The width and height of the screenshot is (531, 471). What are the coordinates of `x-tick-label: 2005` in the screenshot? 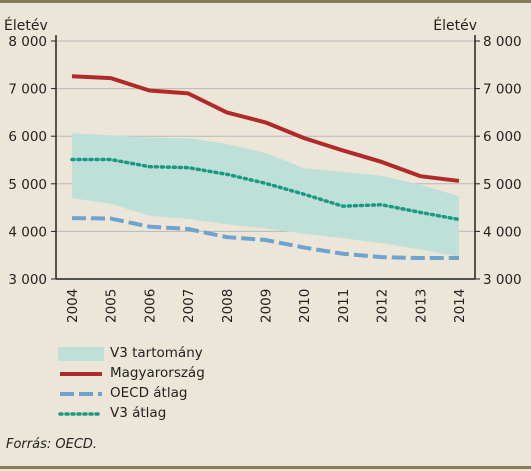 It's located at (112, 306).